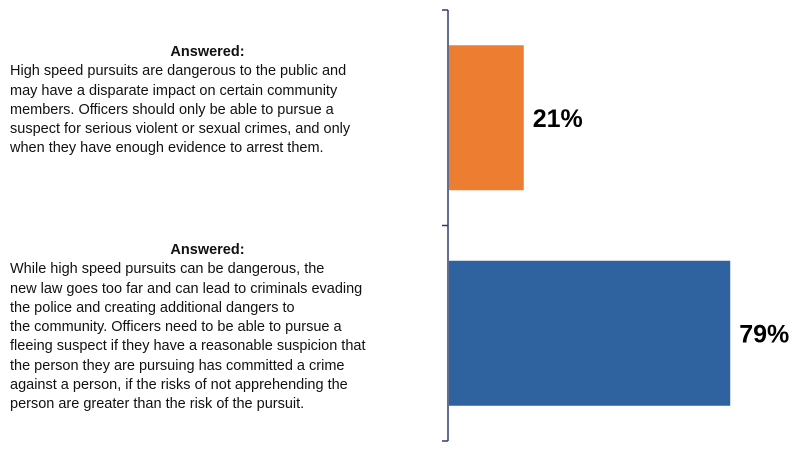 The image size is (800, 451). What do you see at coordinates (558, 119) in the screenshot?
I see `data-label: 21%` at bounding box center [558, 119].